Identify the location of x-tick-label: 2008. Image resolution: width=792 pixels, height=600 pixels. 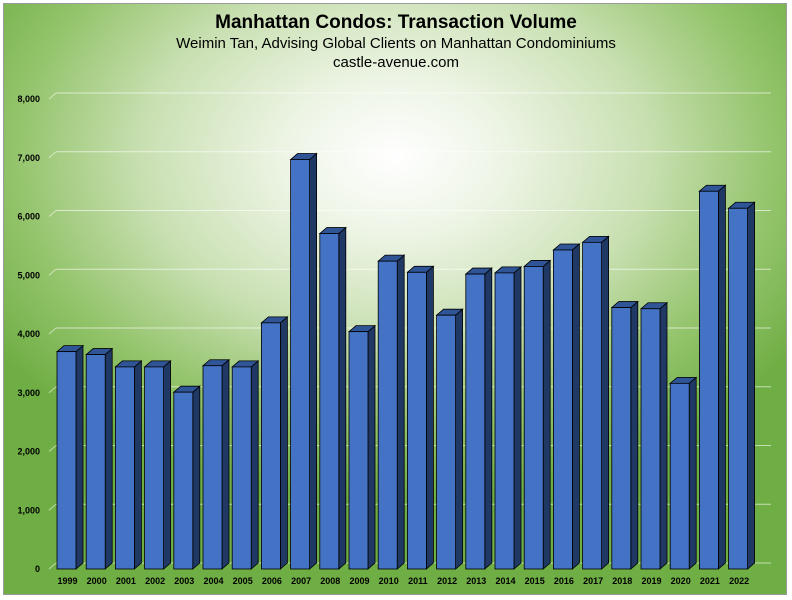
(330, 581).